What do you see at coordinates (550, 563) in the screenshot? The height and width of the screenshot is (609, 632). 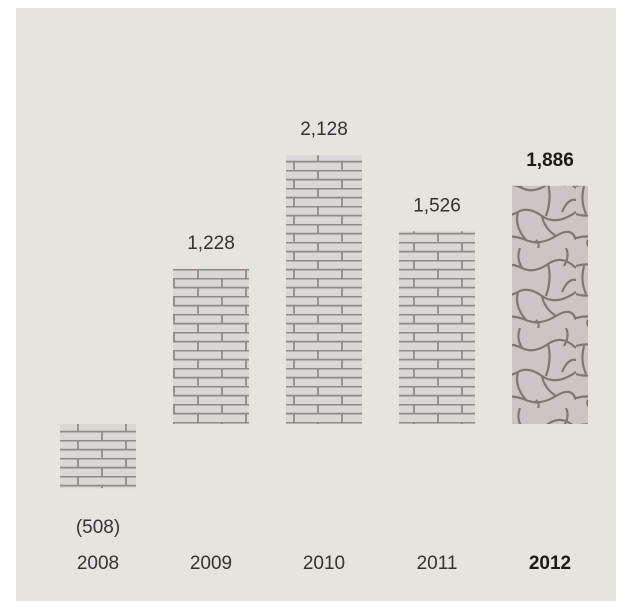 I see `category-label-2012: 2012` at bounding box center [550, 563].